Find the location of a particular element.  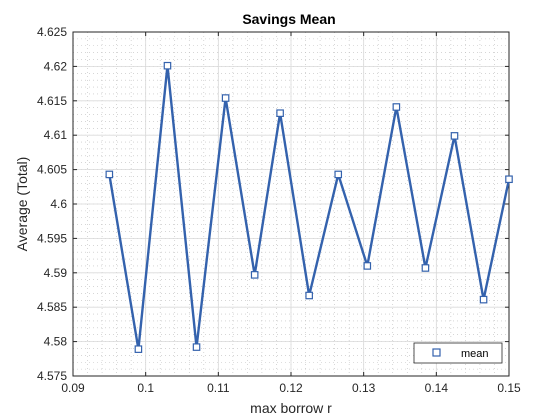

legend-marker is located at coordinates (436, 352).